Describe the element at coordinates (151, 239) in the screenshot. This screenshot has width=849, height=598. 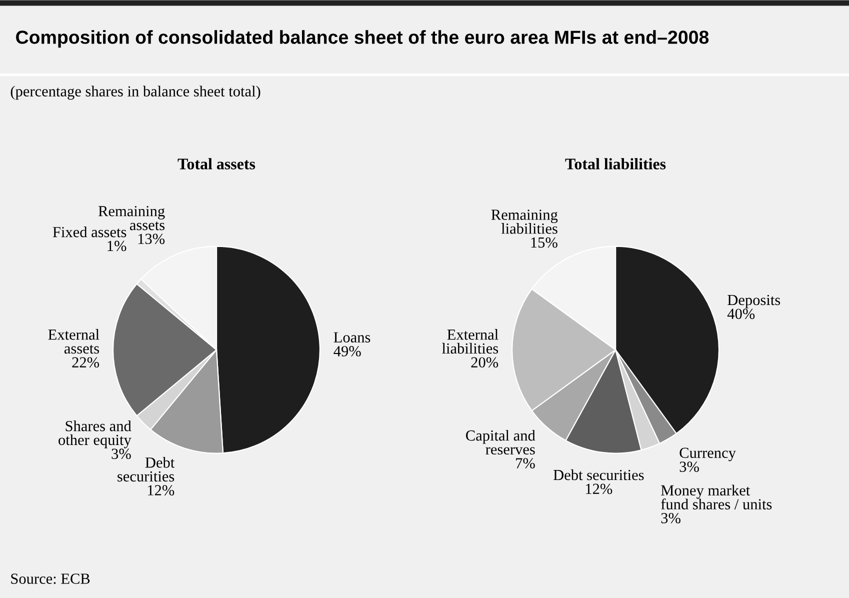
I see `data-label: 13%` at that location.